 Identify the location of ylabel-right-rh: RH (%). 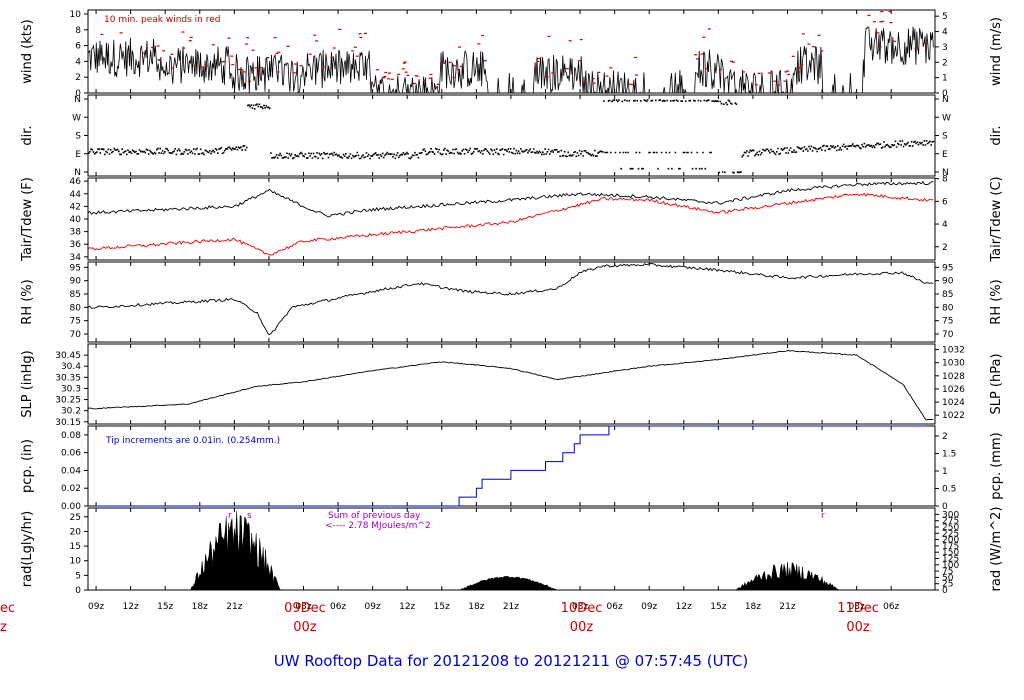
(996, 301).